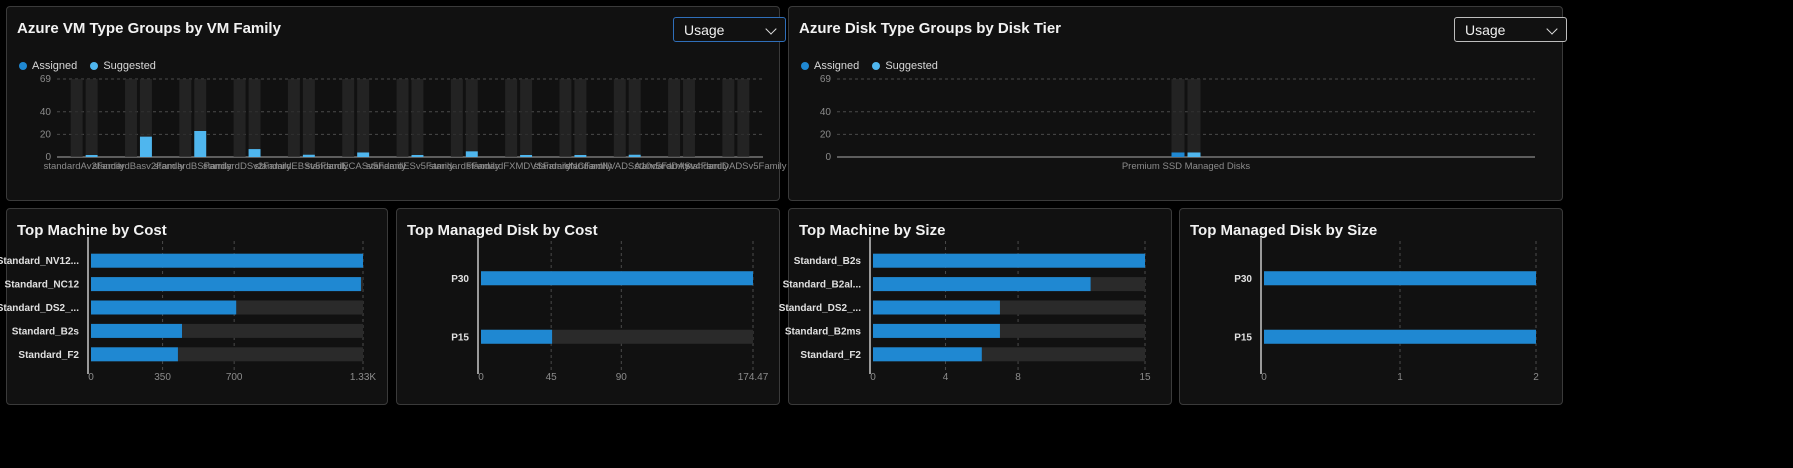  What do you see at coordinates (363, 377) in the screenshot?
I see `x-tick-label: 1.33K` at bounding box center [363, 377].